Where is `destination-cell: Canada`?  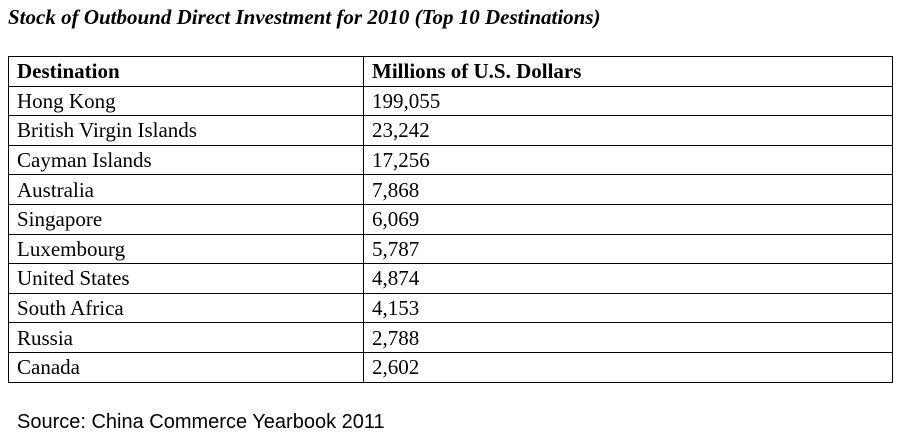 destination-cell: Canada is located at coordinates (186, 367).